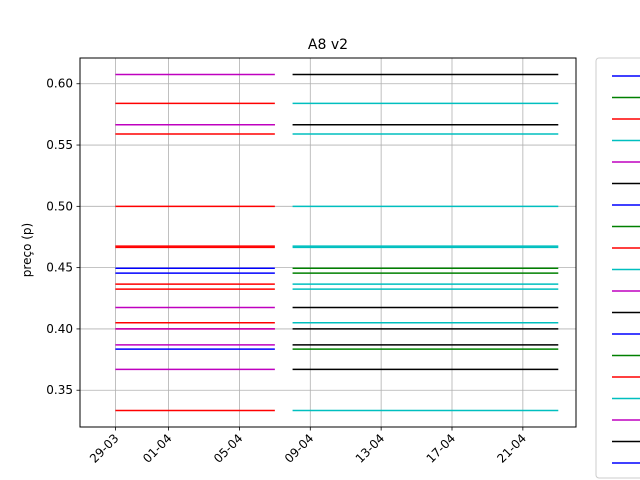  Describe the element at coordinates (328, 45) in the screenshot. I see `chart-title: A8 v2` at that location.